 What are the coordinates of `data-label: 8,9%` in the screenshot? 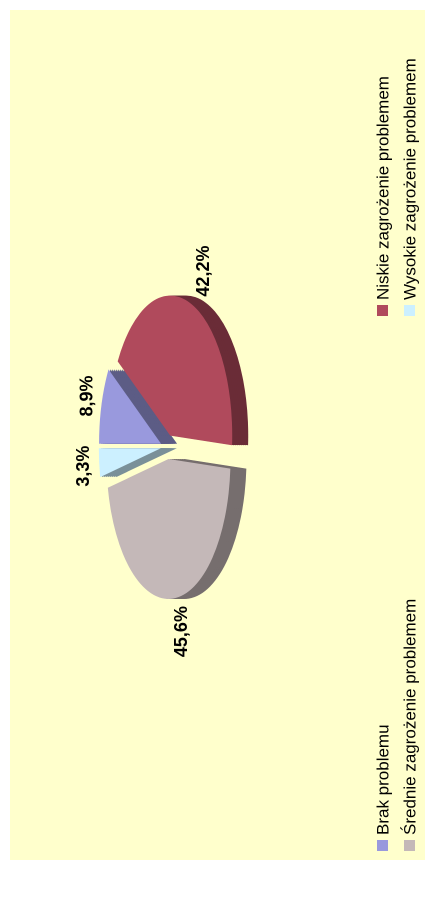 It's located at (86, 395).